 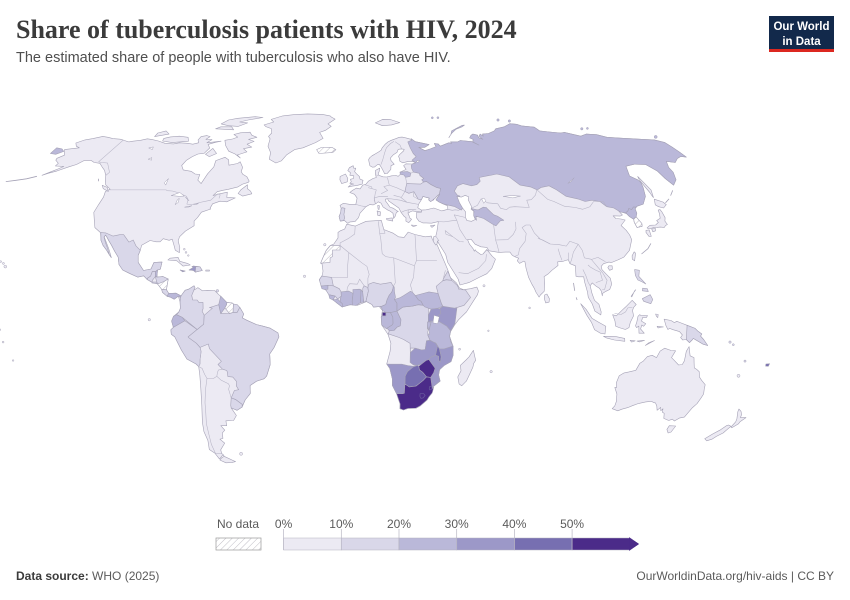 I want to click on svg-text: 40%, so click(x=514, y=524).